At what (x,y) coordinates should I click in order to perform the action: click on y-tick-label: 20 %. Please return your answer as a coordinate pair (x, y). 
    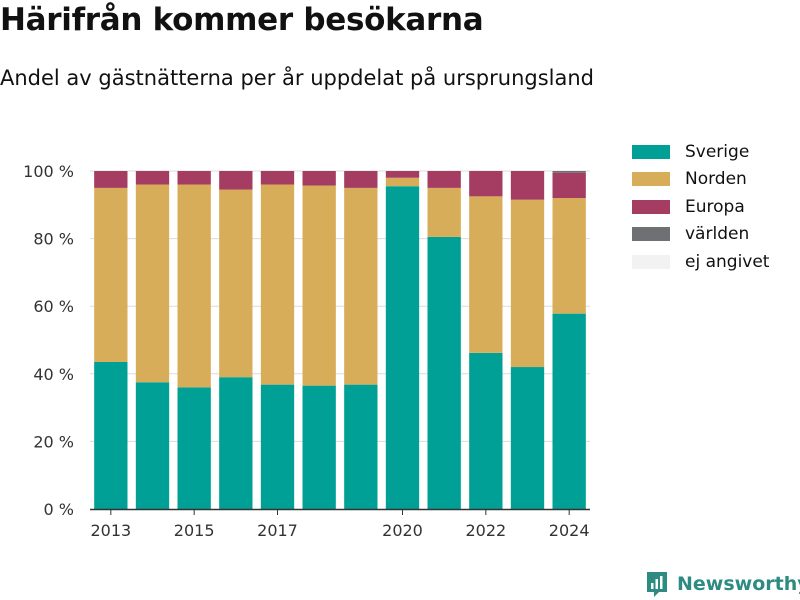
    Looking at the image, I should click on (53, 441).